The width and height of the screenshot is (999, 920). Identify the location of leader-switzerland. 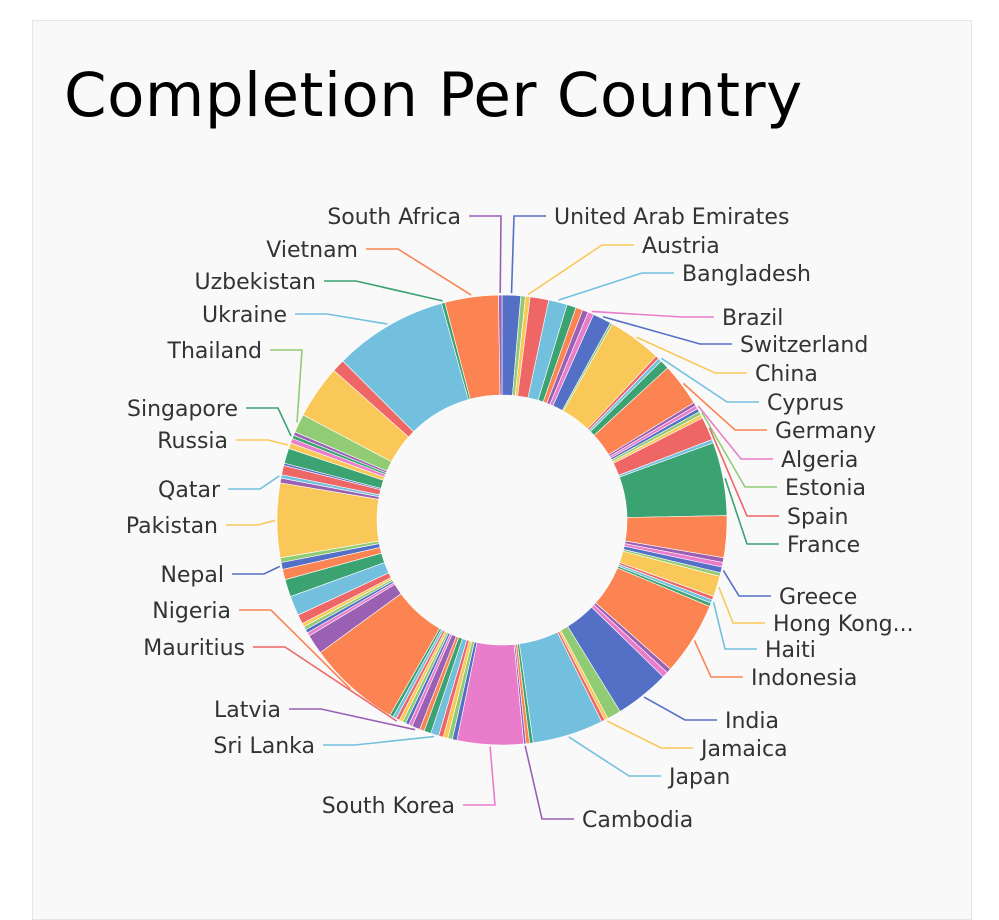
(667, 330).